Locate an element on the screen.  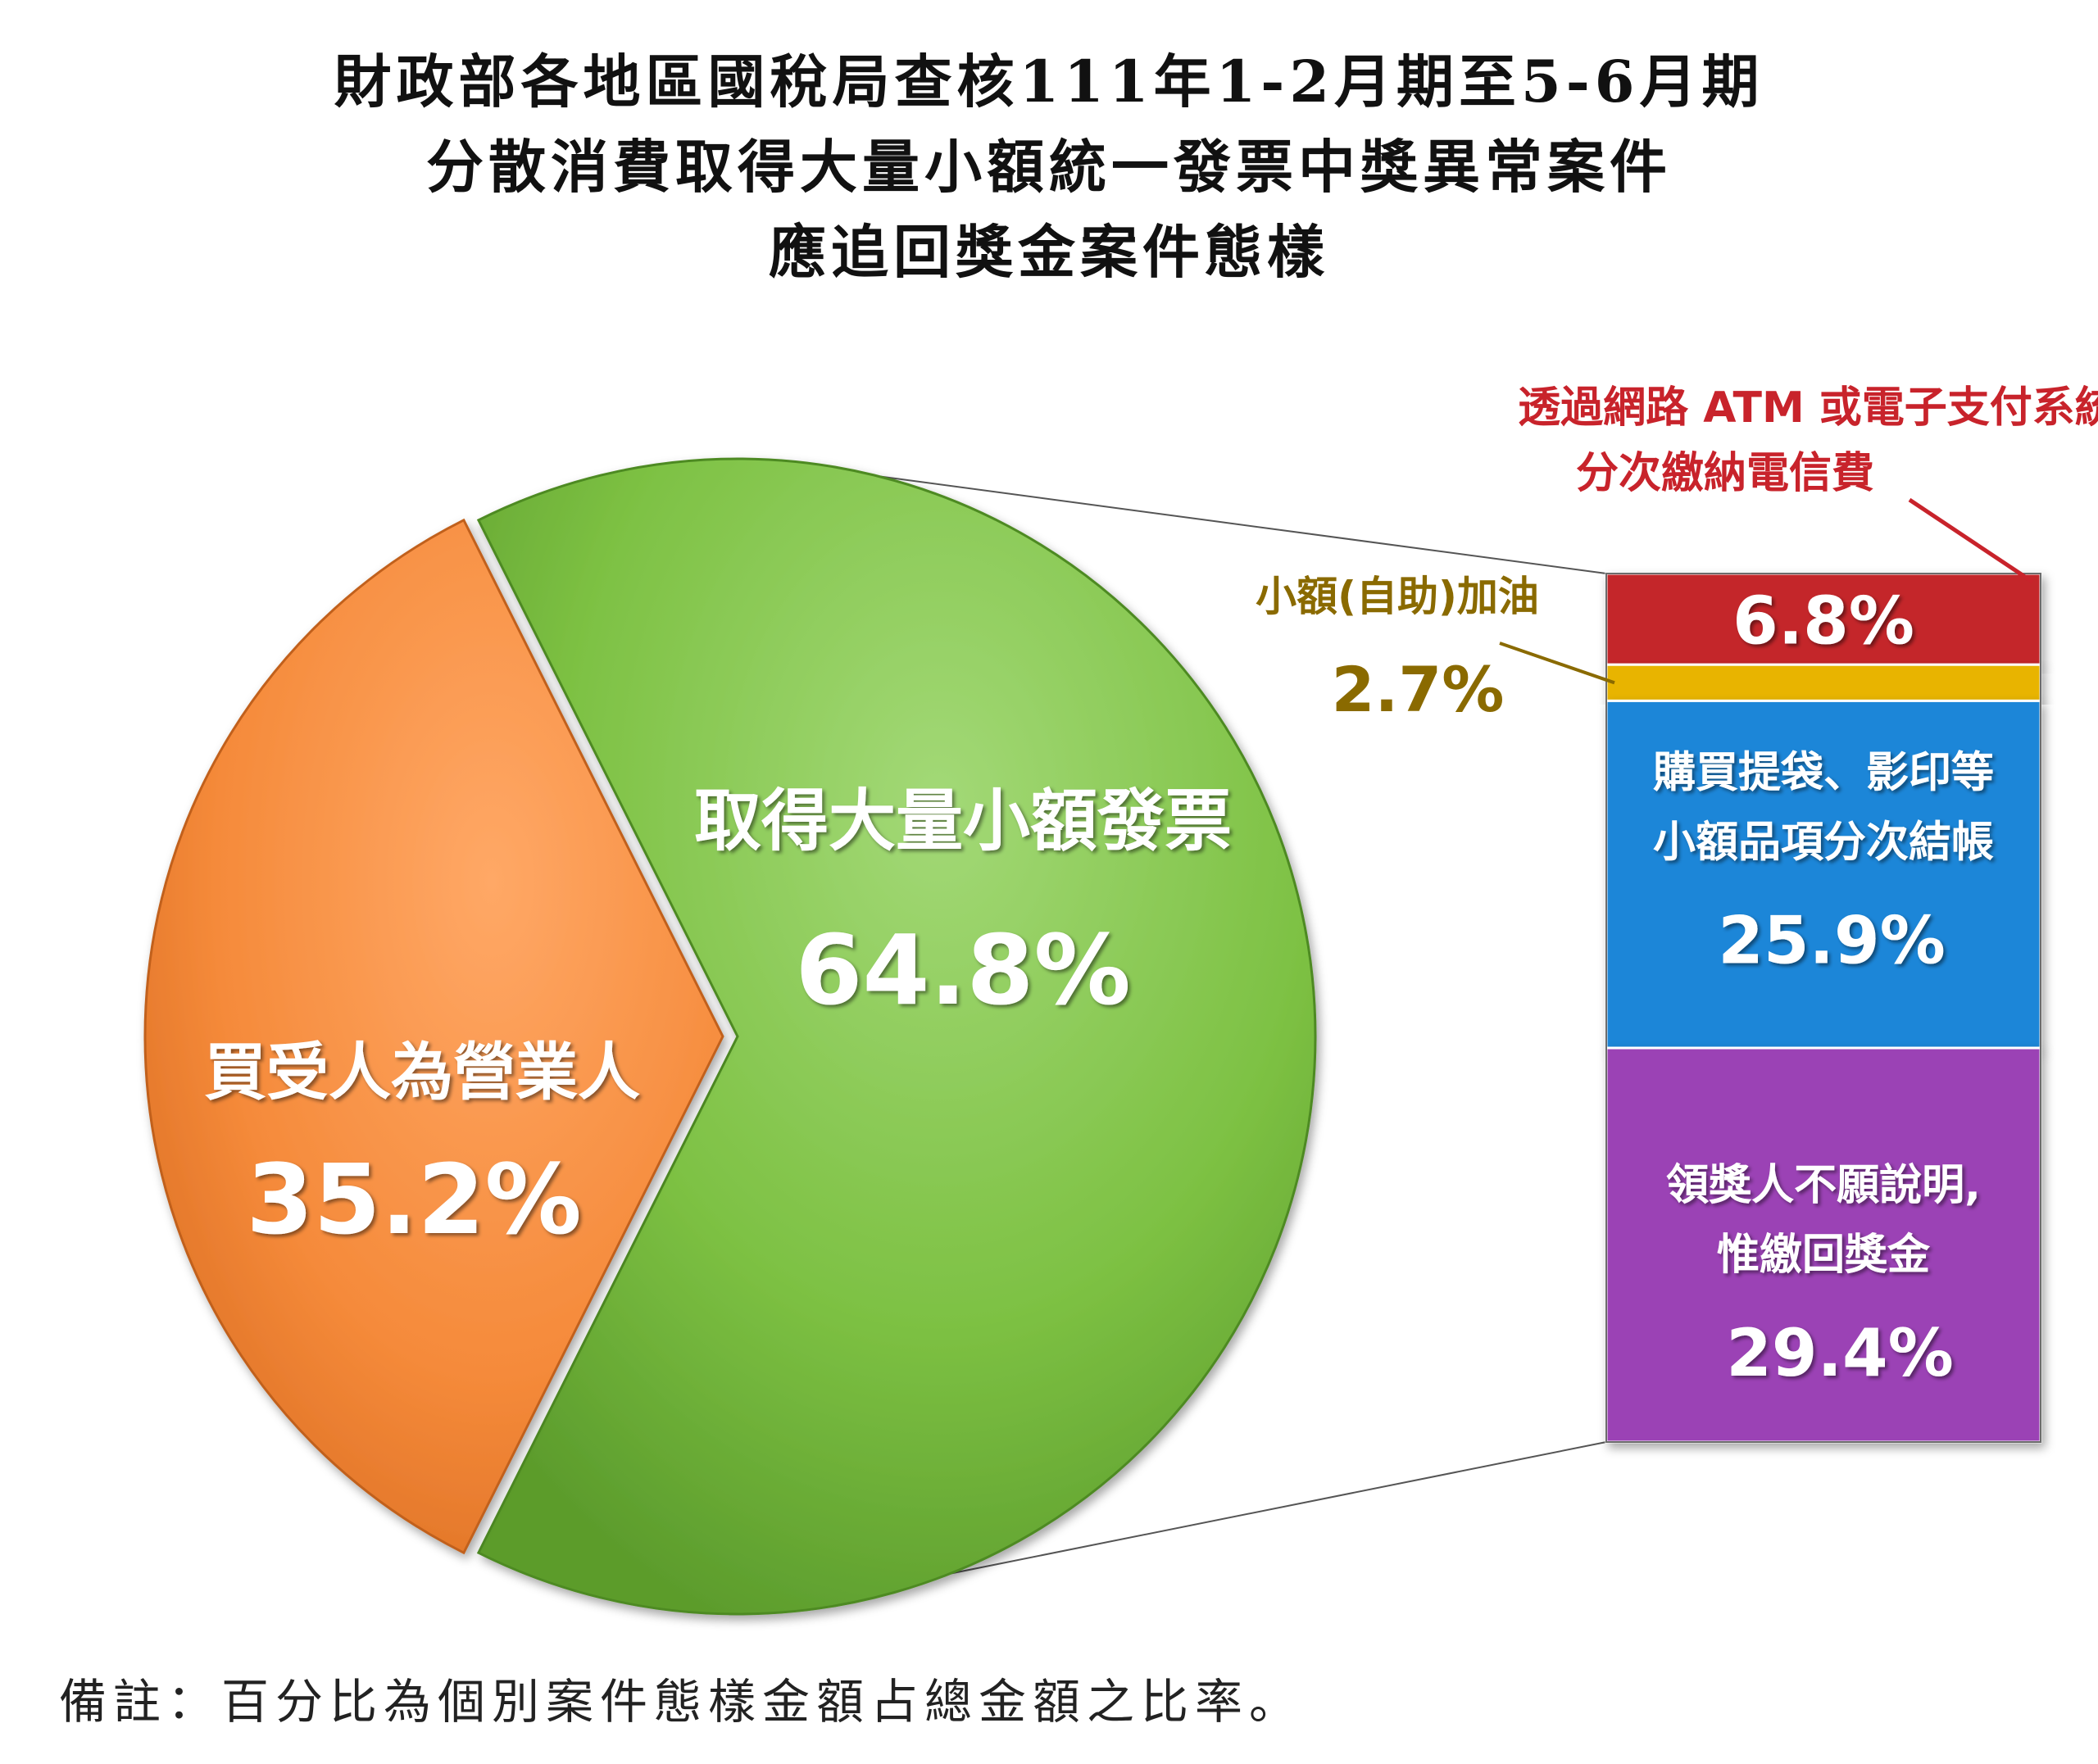
bar-value-3: 25.9% is located at coordinates (1832, 940).